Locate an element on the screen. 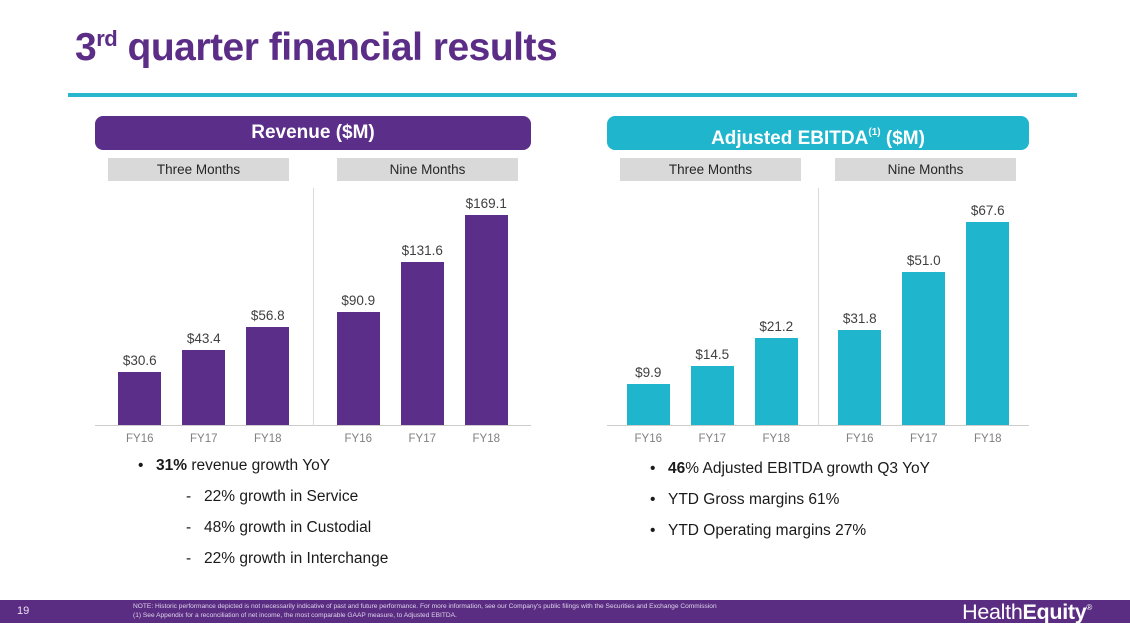 This screenshot has width=1130, height=625. bullet-item: -22% growth in Interchange is located at coordinates (287, 558).